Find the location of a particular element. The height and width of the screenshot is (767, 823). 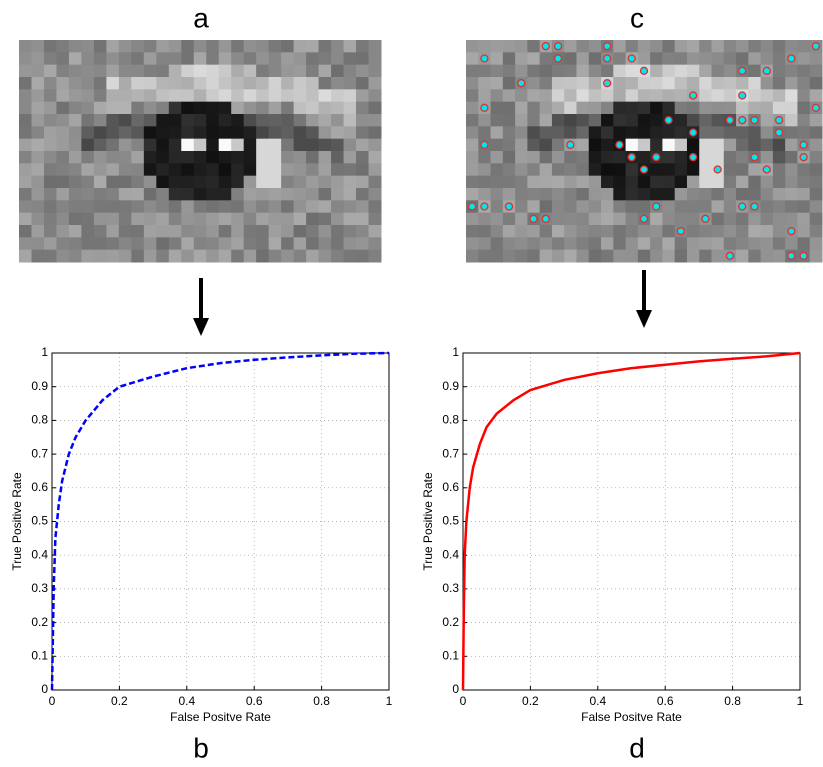

eye-image is located at coordinates (200, 151).